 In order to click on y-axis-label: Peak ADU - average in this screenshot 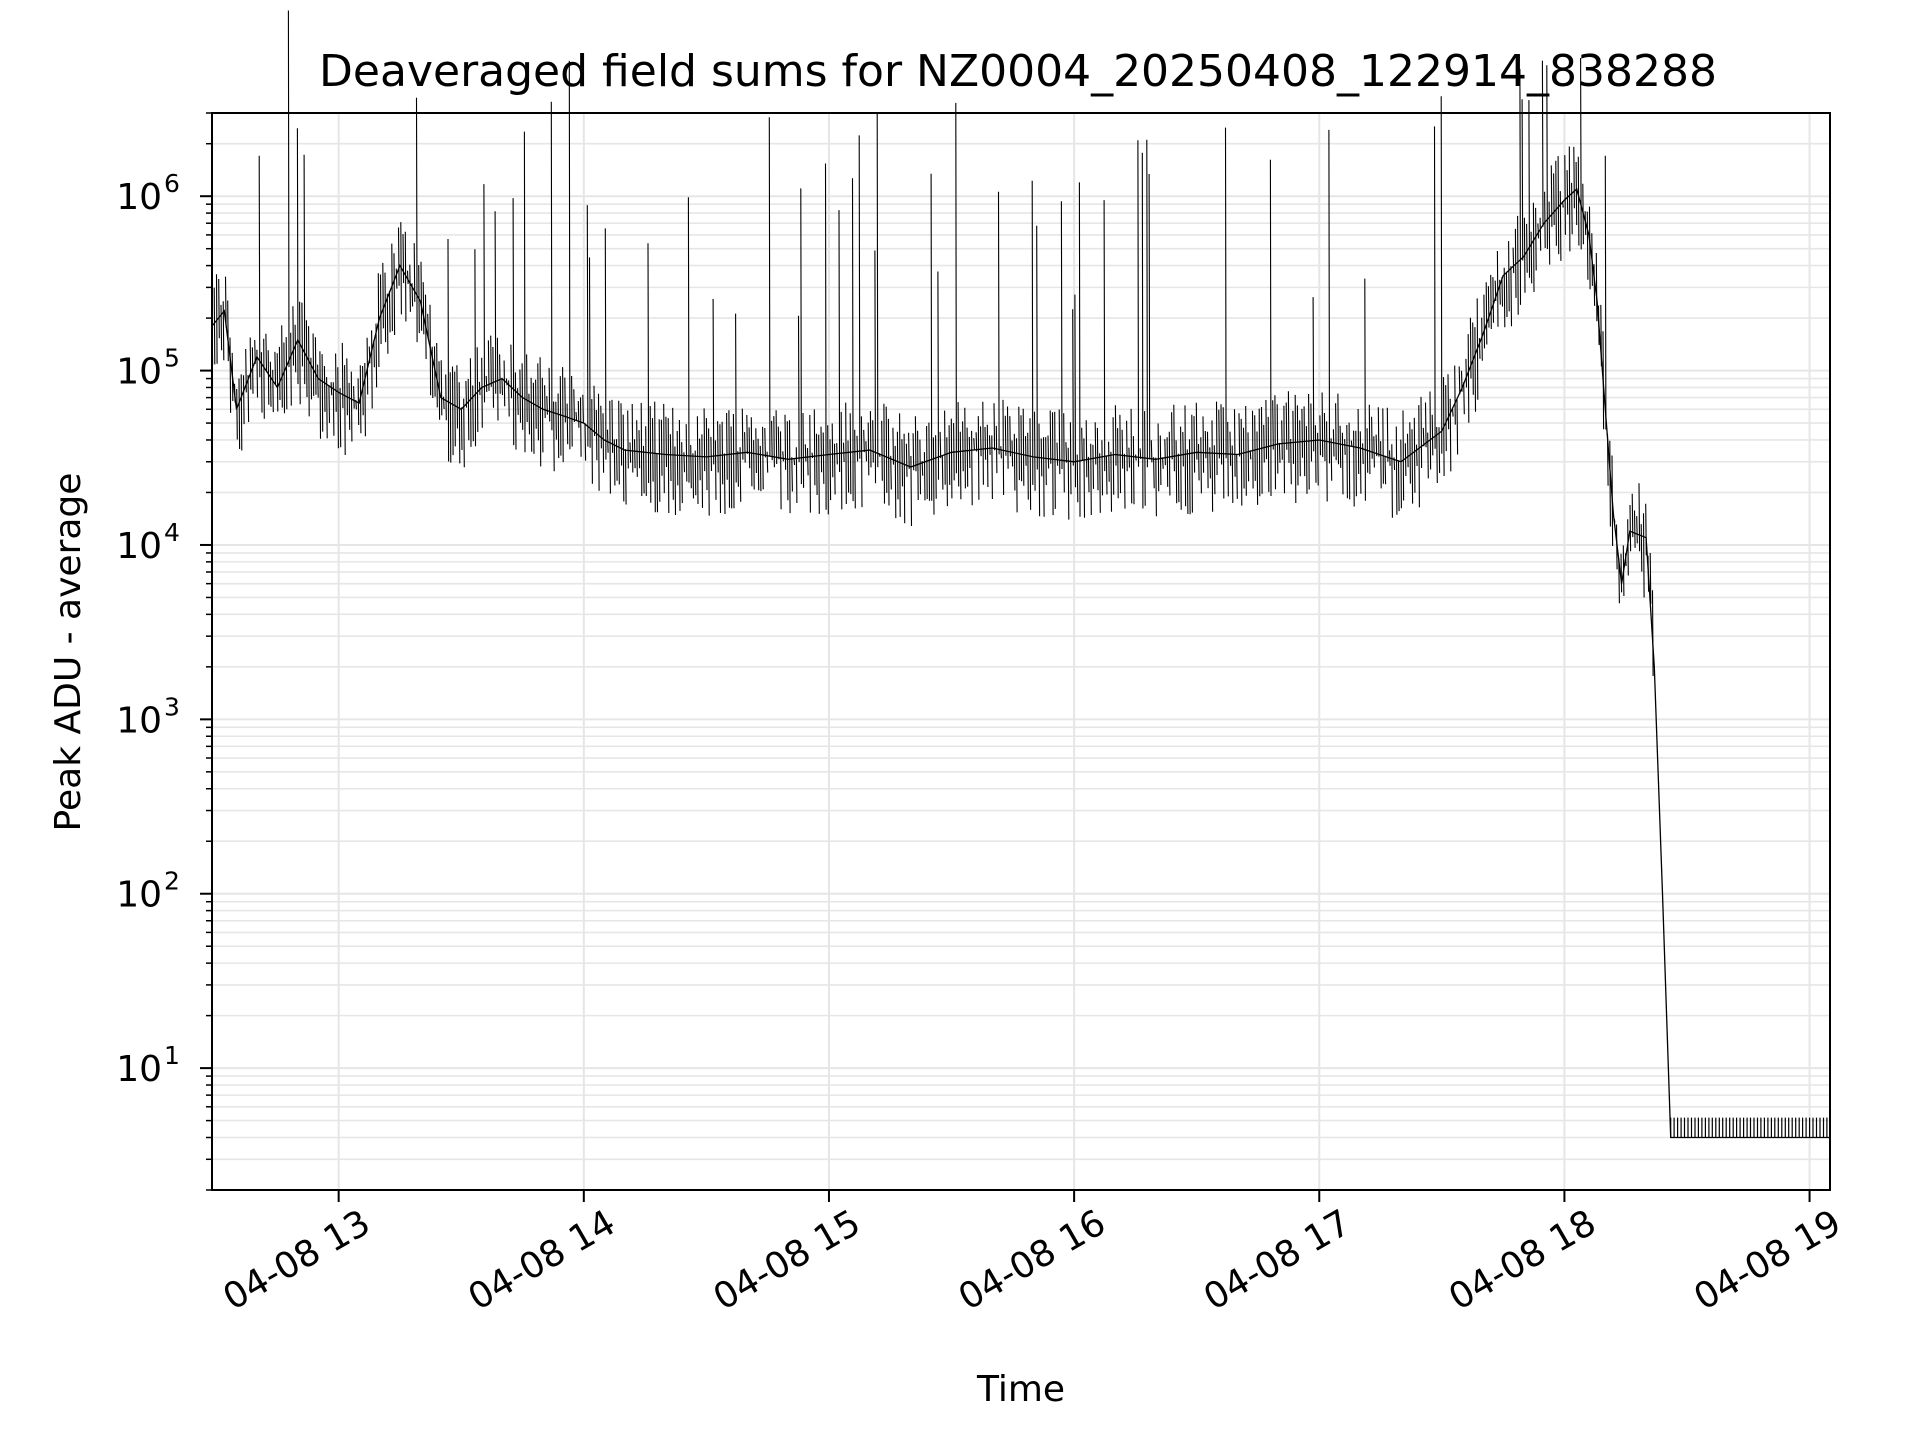, I will do `click(68, 652)`.